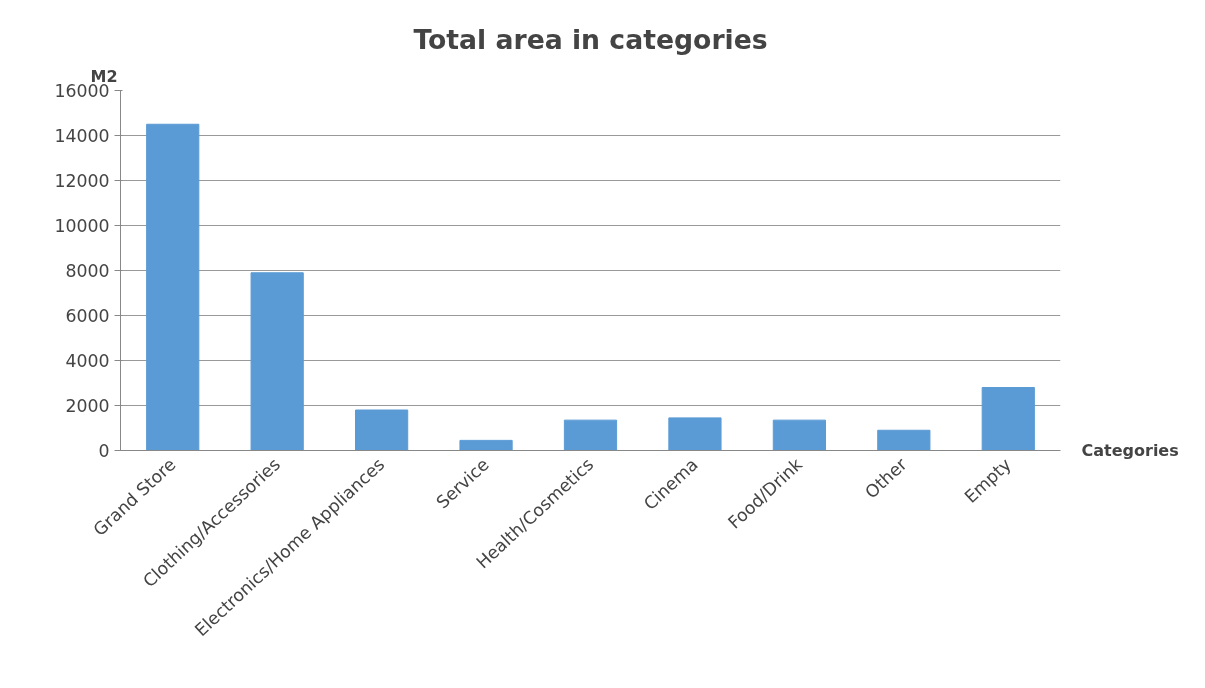 Image resolution: width=1205 pixels, height=688 pixels. Describe the element at coordinates (82, 136) in the screenshot. I see `y-tick-label: 14000` at that location.